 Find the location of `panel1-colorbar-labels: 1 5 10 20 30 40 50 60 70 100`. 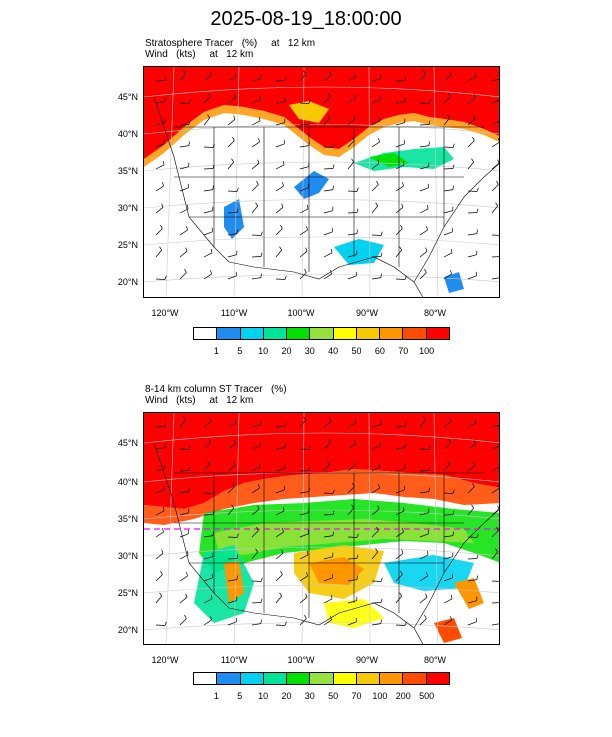

panel1-colorbar-labels: 1 5 10 20 30 40 50 60 70 100 is located at coordinates (321, 352).